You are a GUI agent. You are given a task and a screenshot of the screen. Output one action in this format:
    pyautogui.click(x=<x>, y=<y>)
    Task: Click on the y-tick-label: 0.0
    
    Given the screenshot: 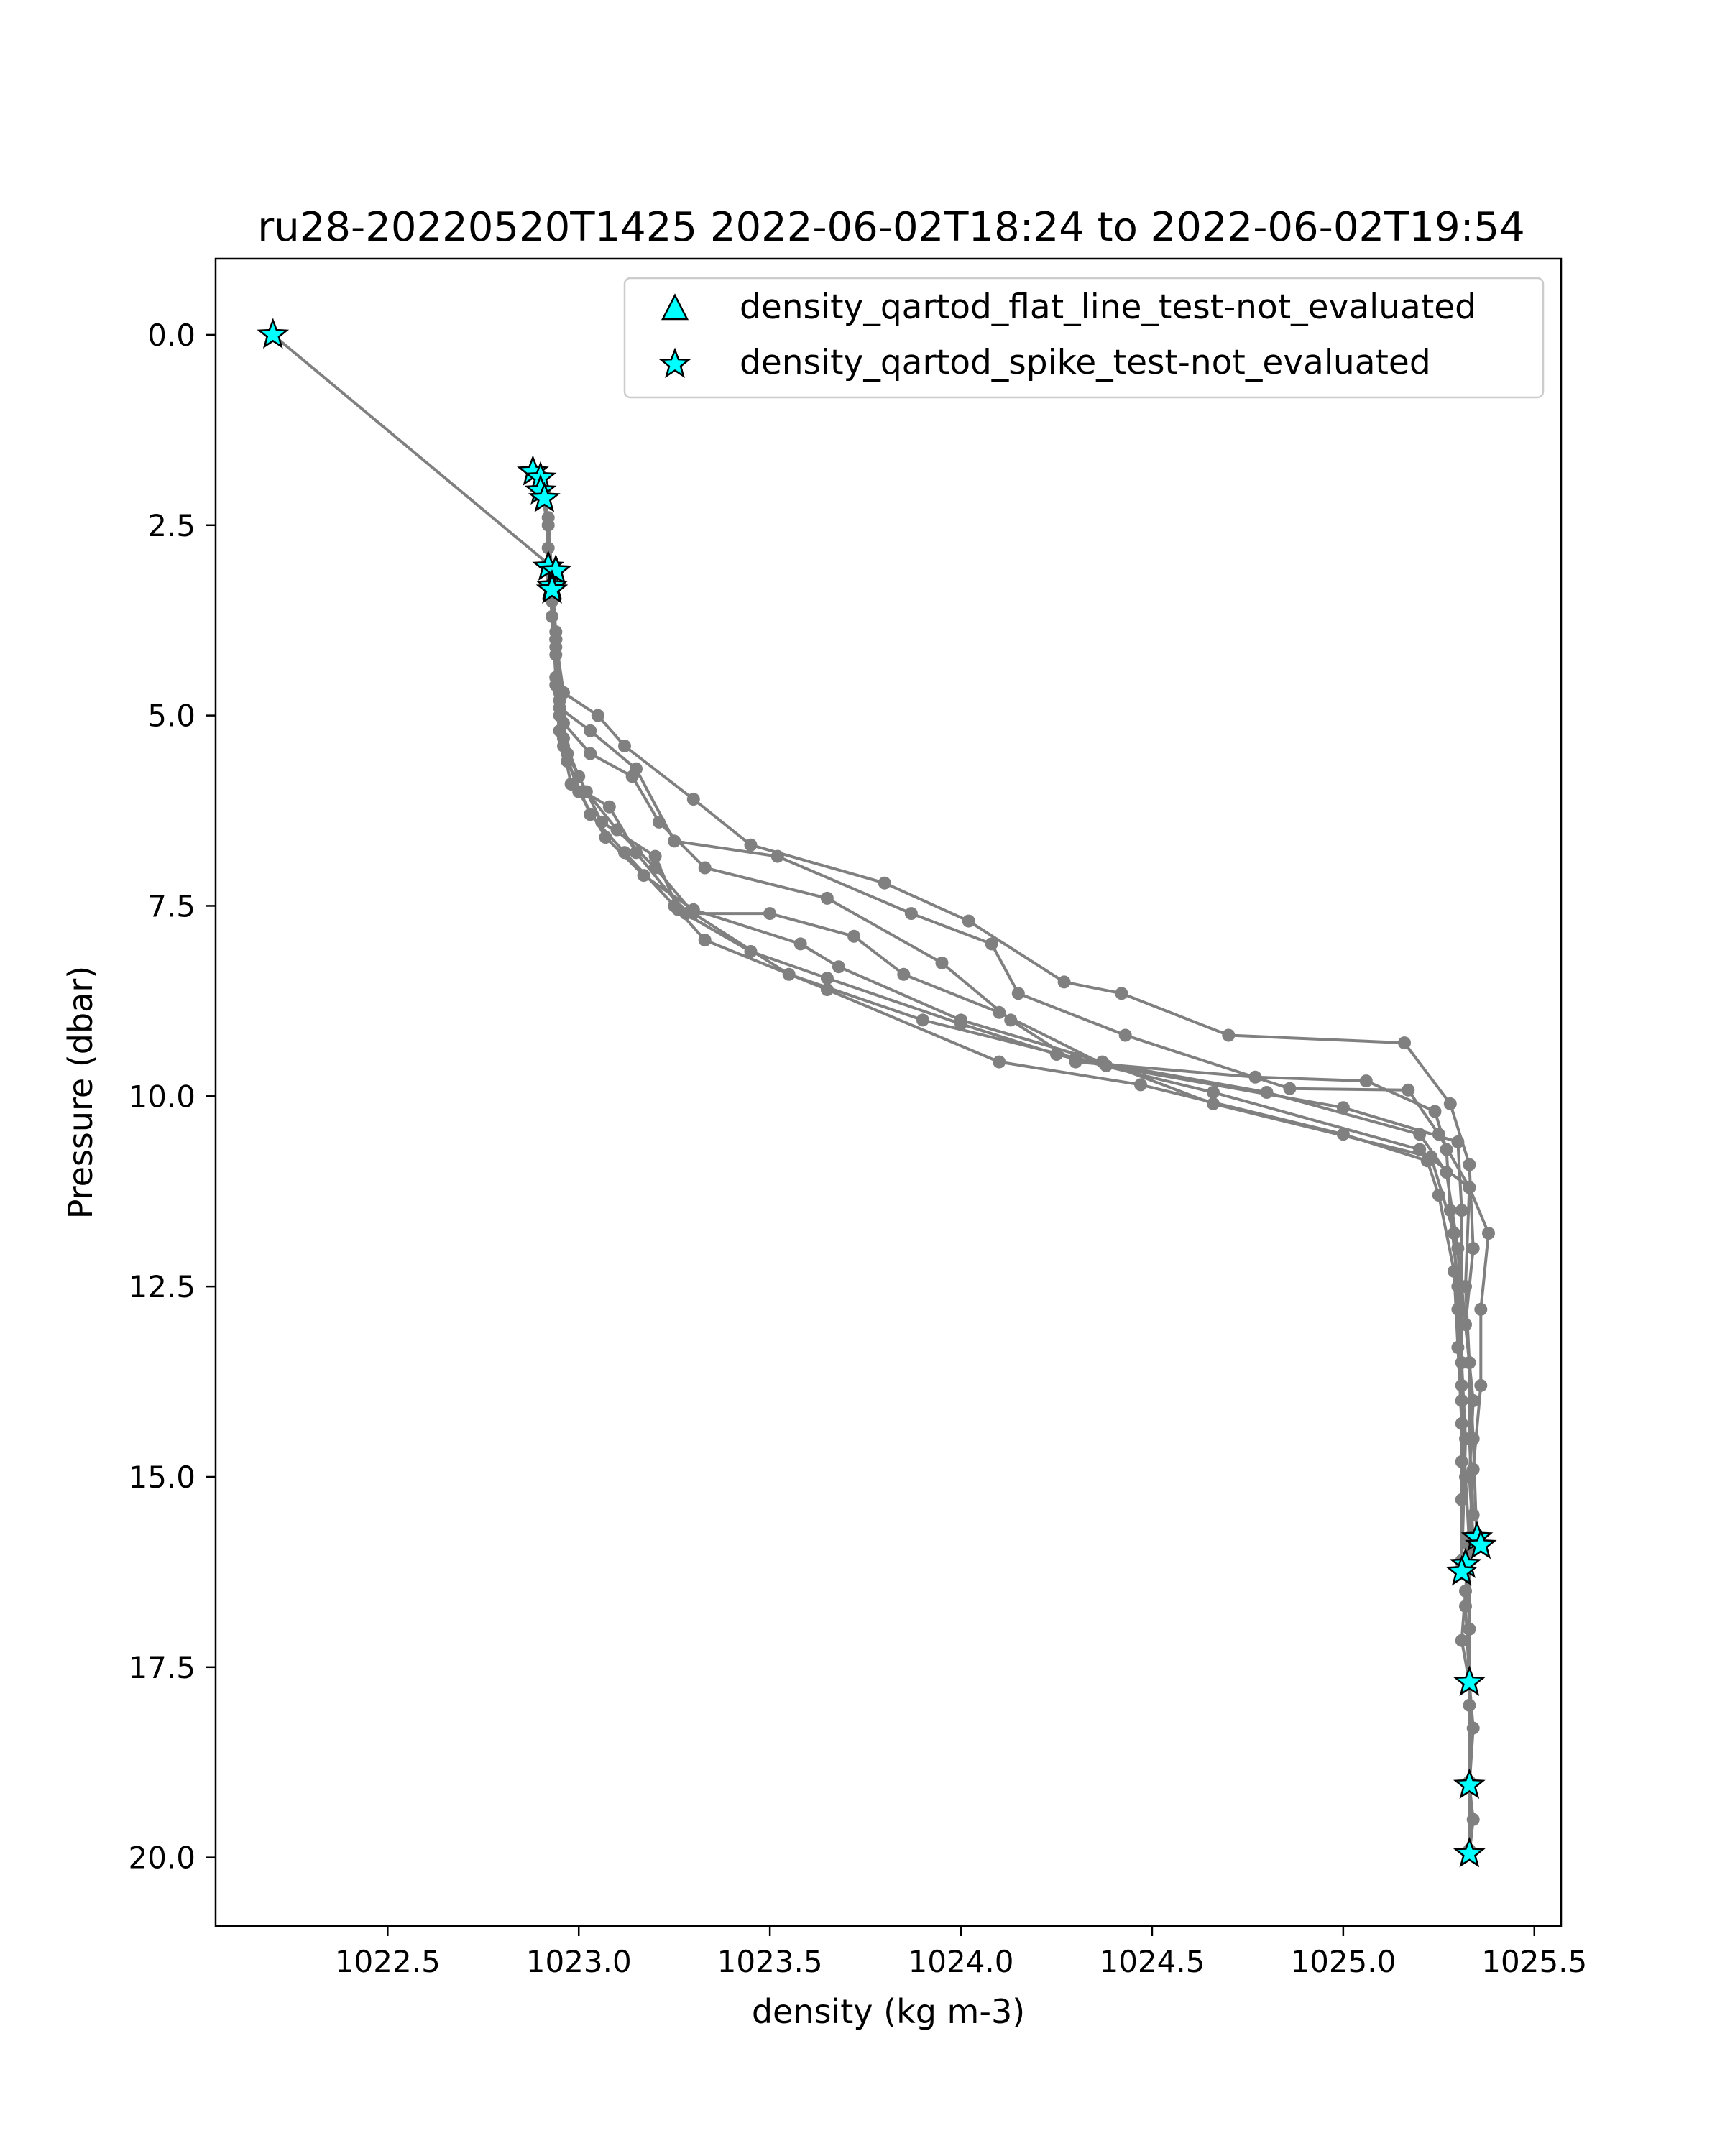 What is the action you would take?
    pyautogui.click(x=171, y=336)
    